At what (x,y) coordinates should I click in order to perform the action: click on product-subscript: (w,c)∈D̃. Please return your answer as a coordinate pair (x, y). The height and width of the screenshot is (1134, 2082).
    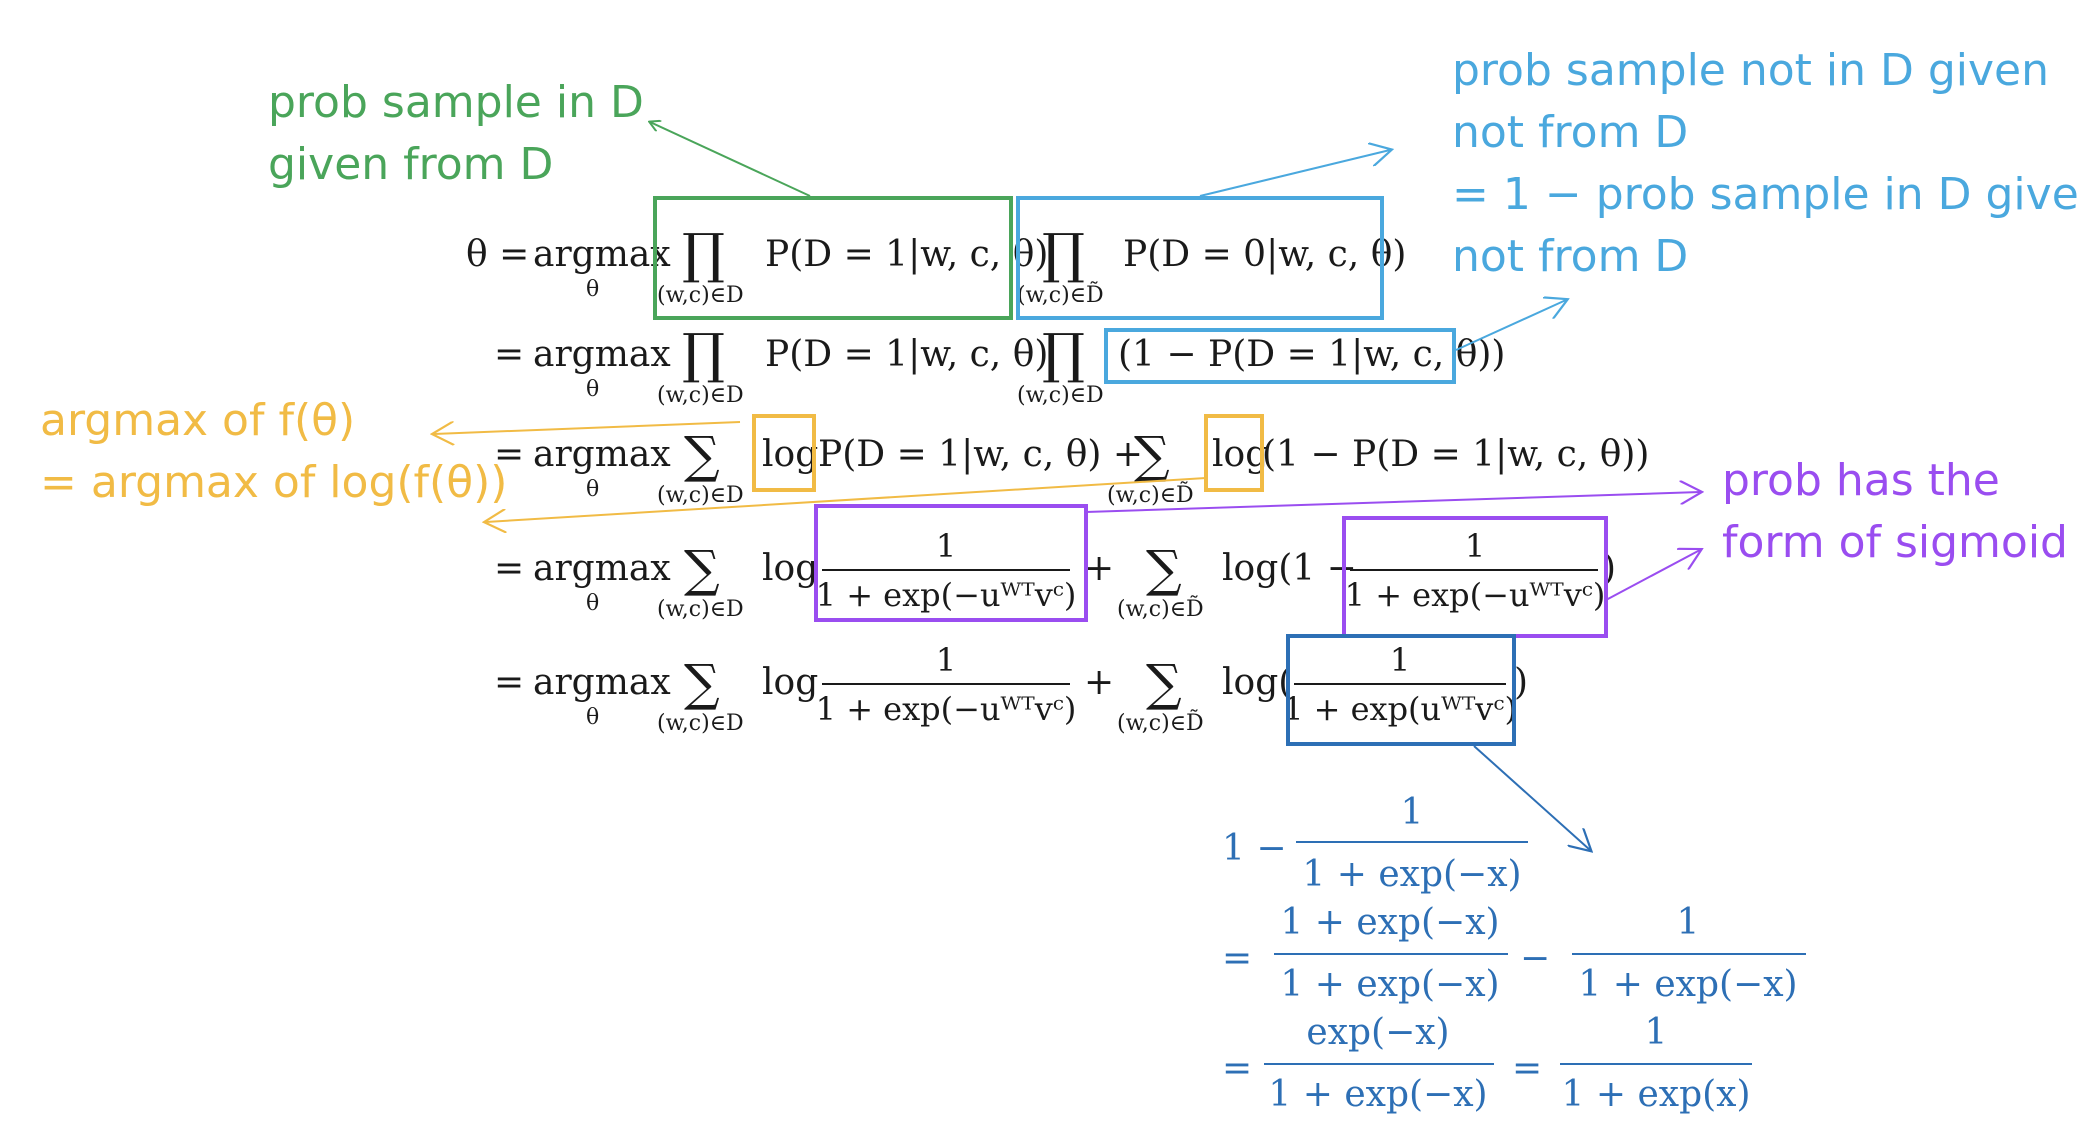
    Looking at the image, I should click on (1060, 295).